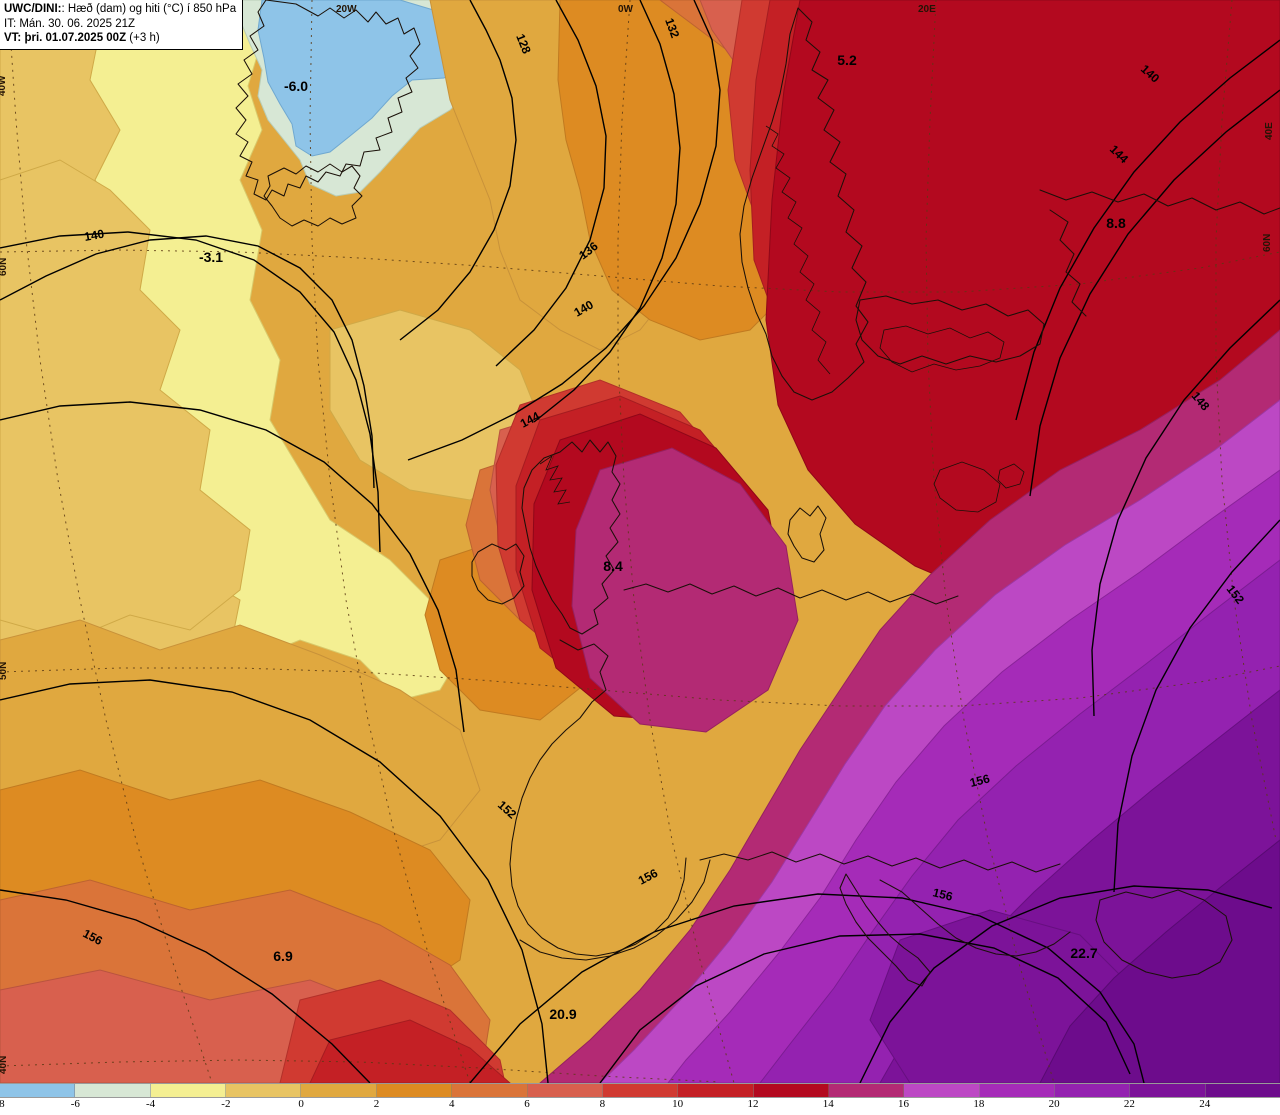 The image size is (1280, 1115). Describe the element at coordinates (828, 1104) in the screenshot. I see `colorbar-tick-14: 14` at that location.